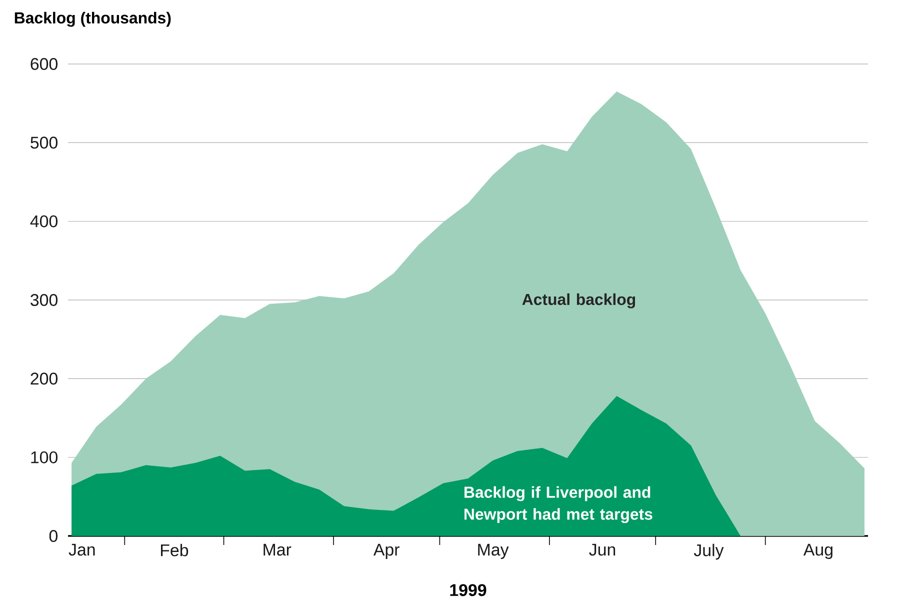  I want to click on y-axis-title: Backlog (thousands), so click(92, 19).